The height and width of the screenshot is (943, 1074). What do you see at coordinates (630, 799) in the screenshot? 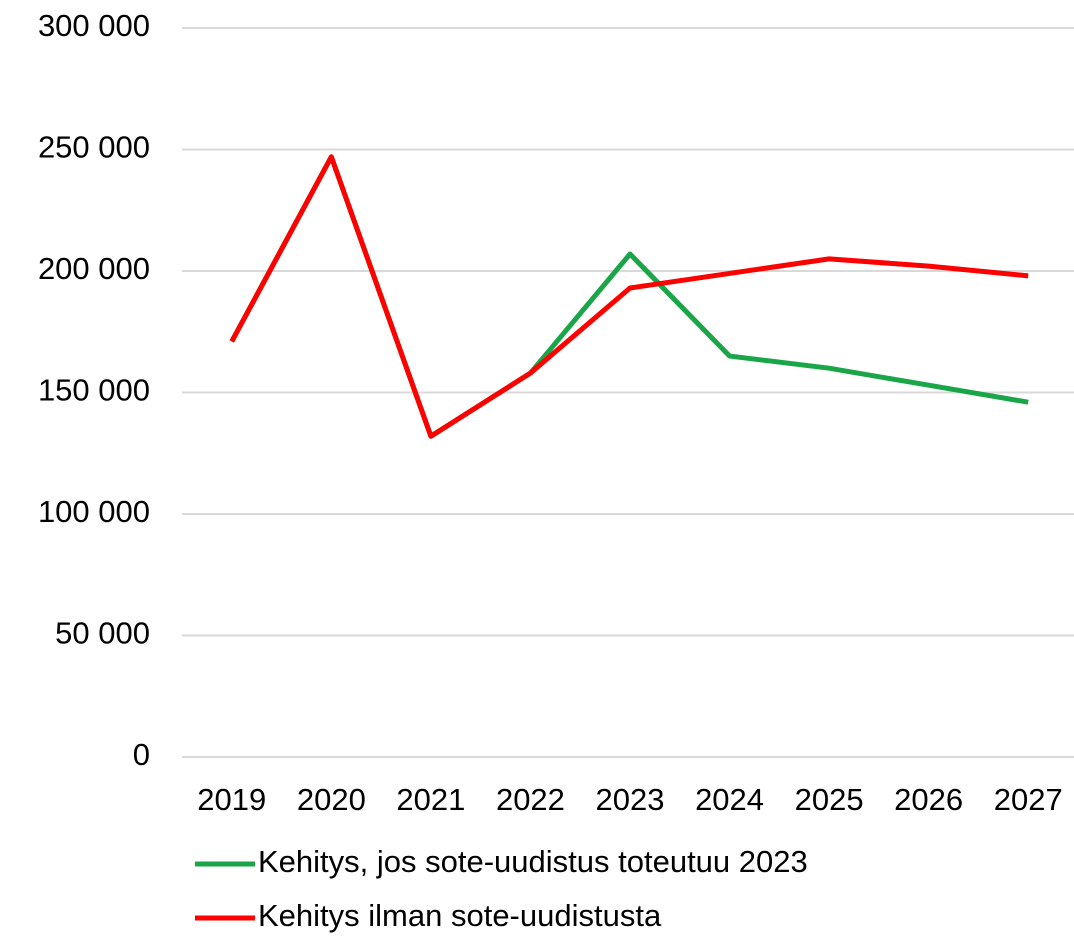
I see `x-tick-label: 2023` at bounding box center [630, 799].